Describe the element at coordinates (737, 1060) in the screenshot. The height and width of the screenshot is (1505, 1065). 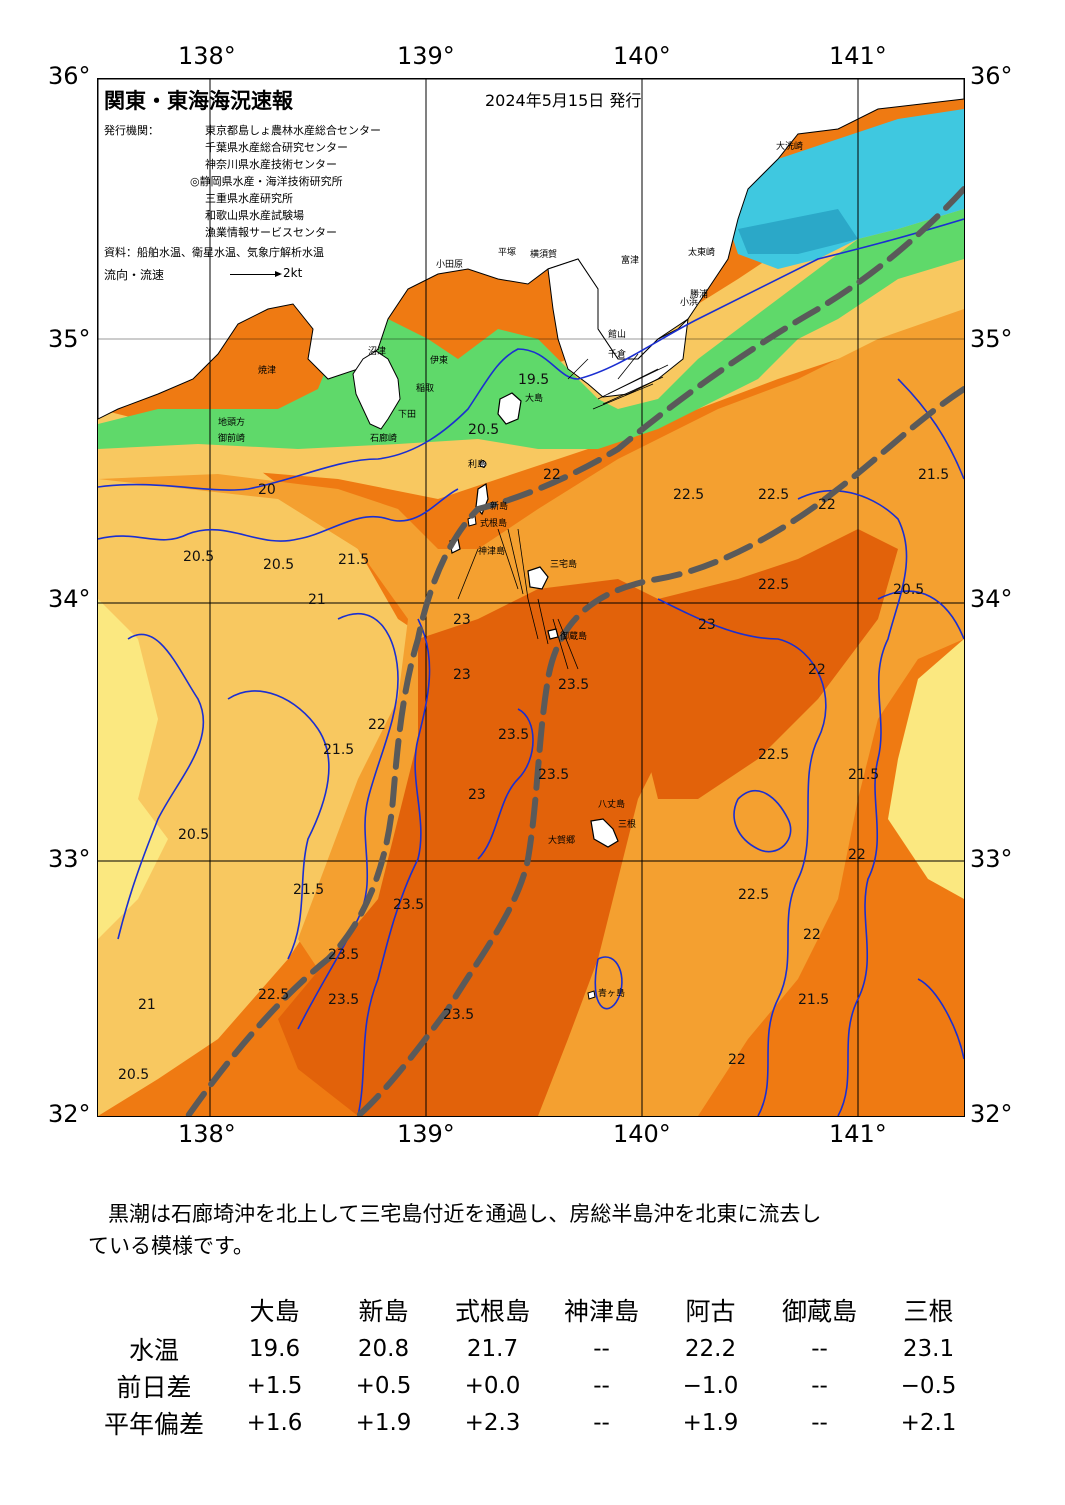
I see `iso-label-22g: 22` at that location.